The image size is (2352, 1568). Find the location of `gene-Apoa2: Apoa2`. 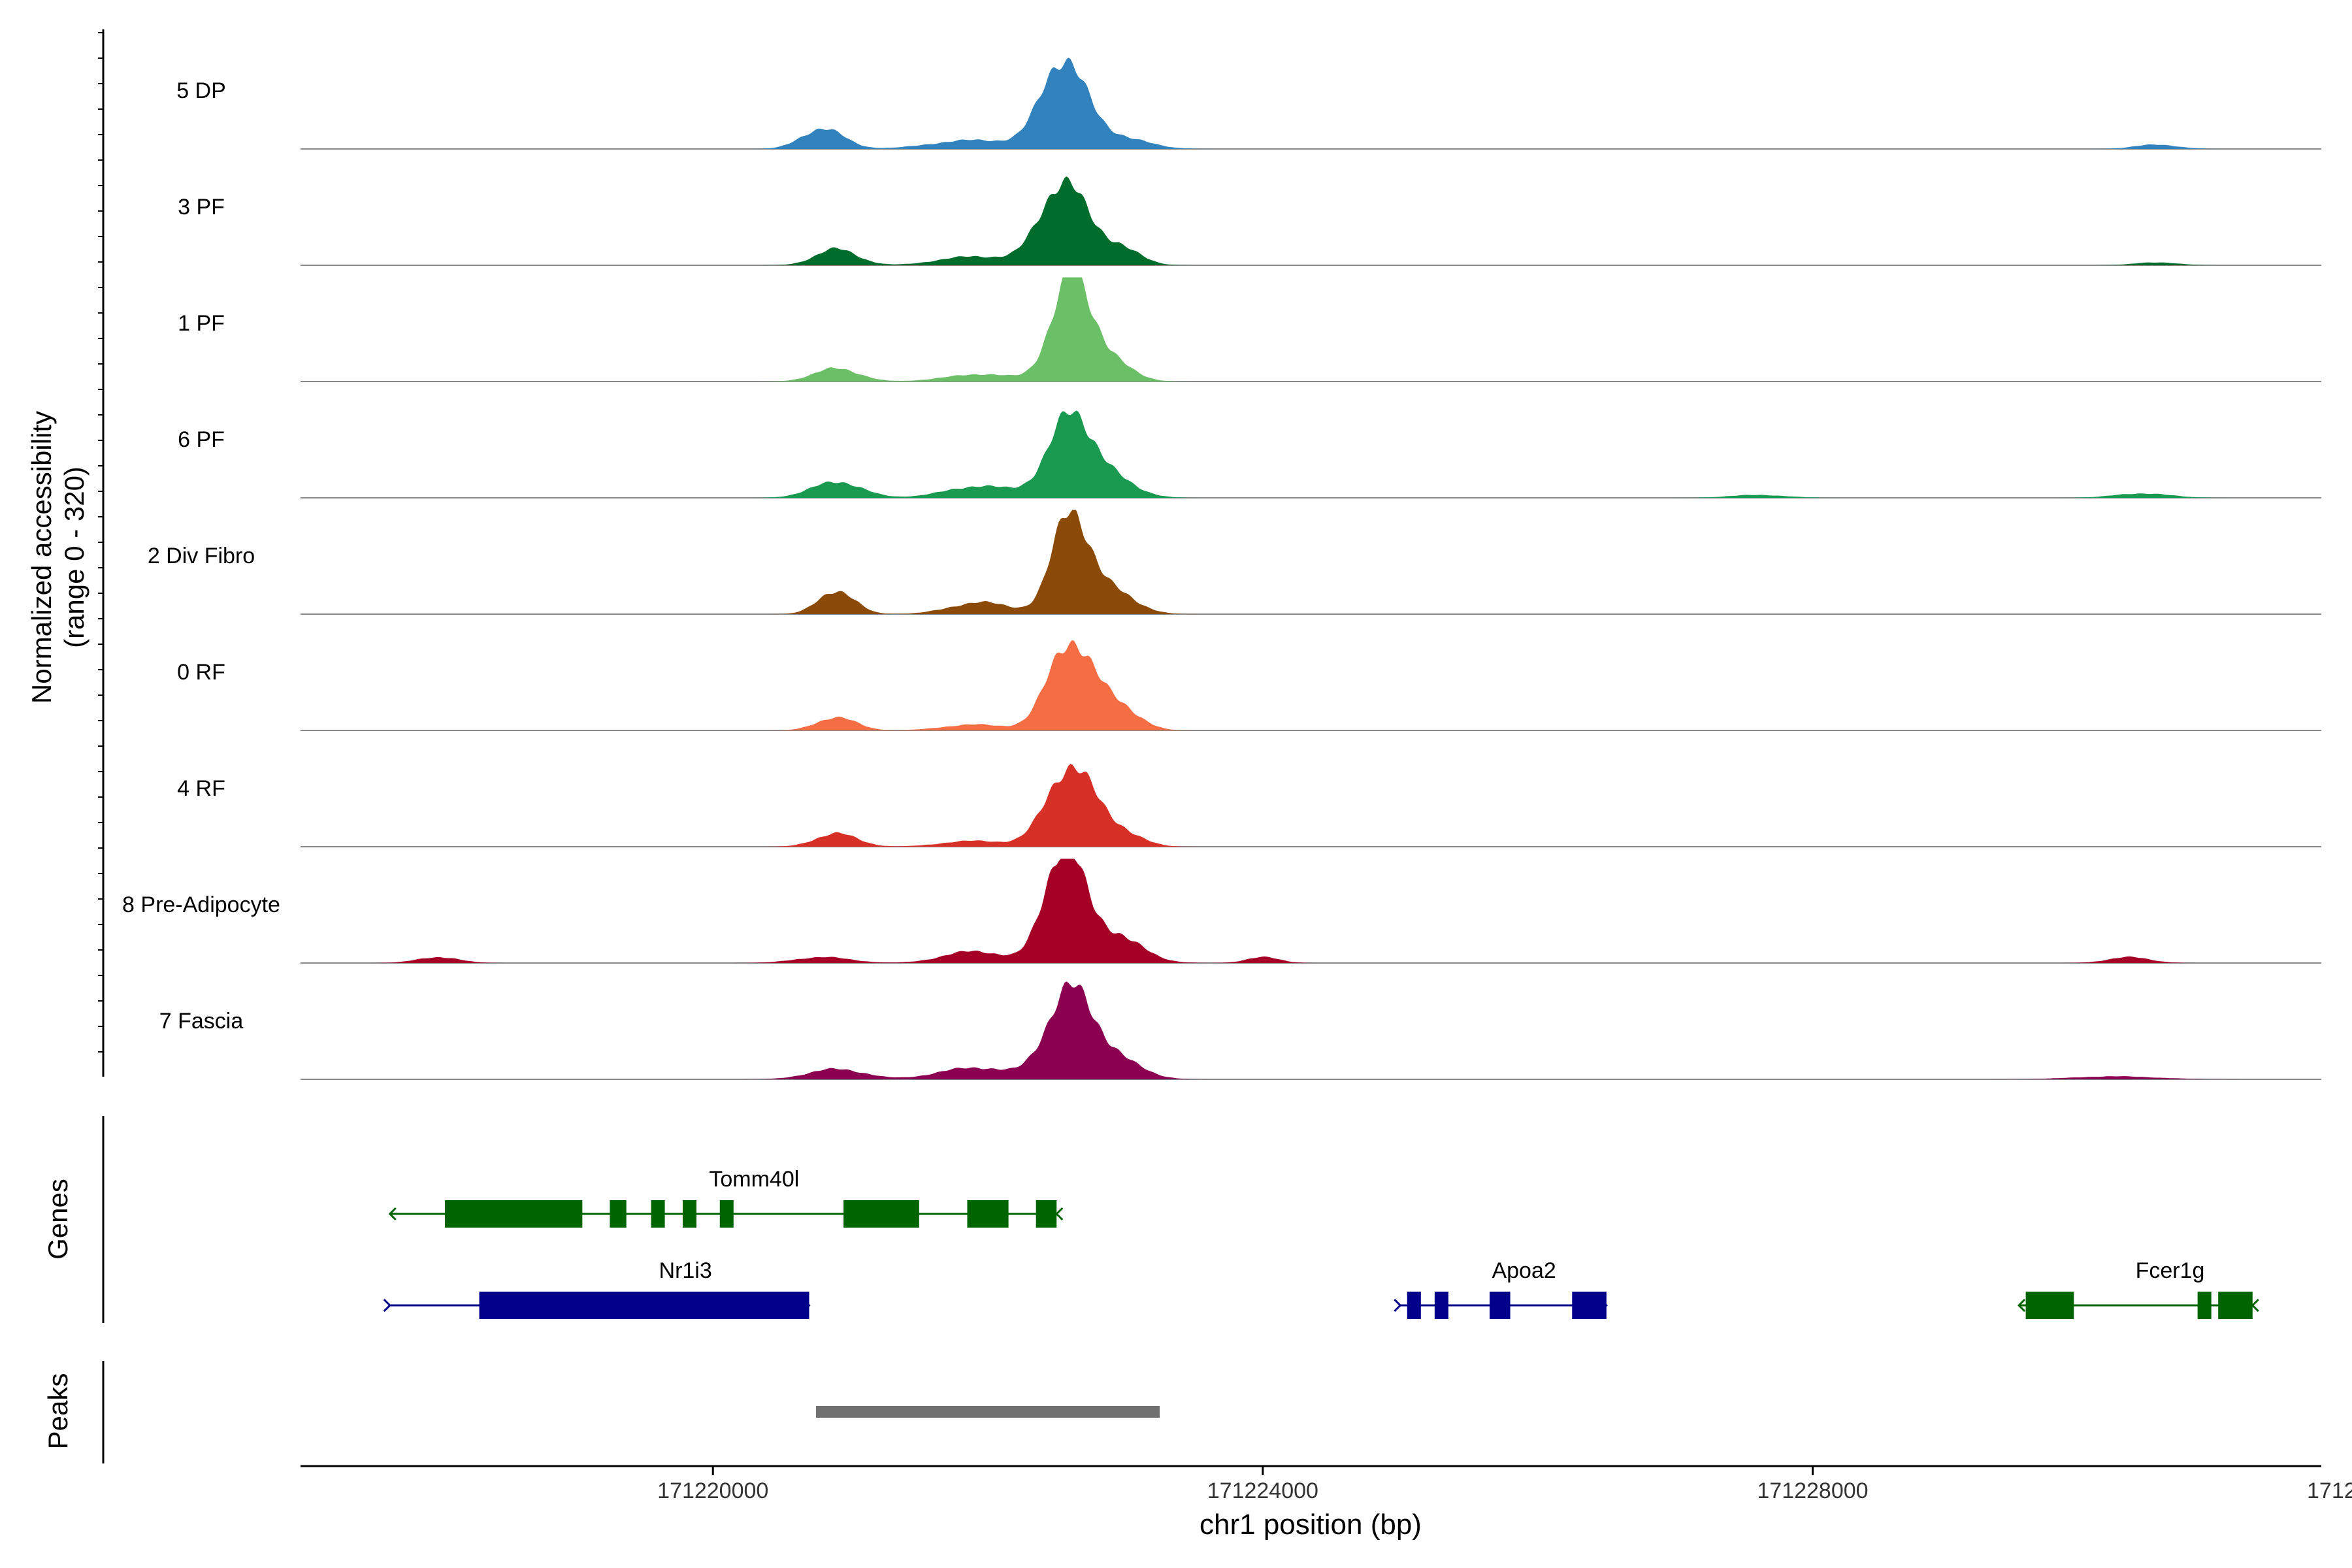

gene-Apoa2: Apoa2 is located at coordinates (1501, 1288).